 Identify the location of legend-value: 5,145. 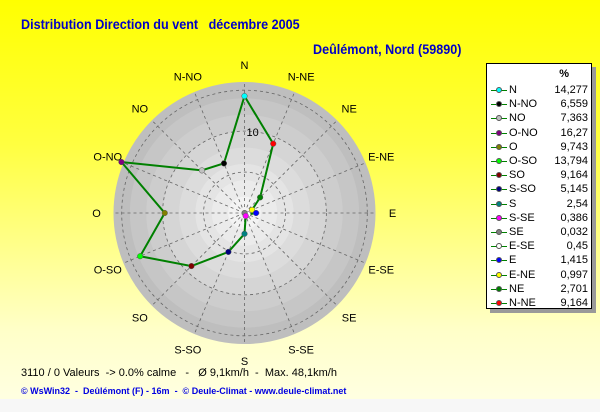
(574, 189).